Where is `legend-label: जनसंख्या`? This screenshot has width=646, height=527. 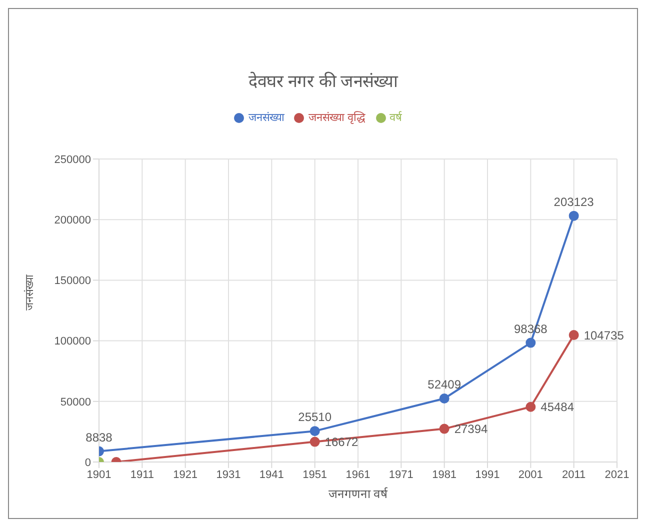 legend-label: जनसंख्या is located at coordinates (266, 118).